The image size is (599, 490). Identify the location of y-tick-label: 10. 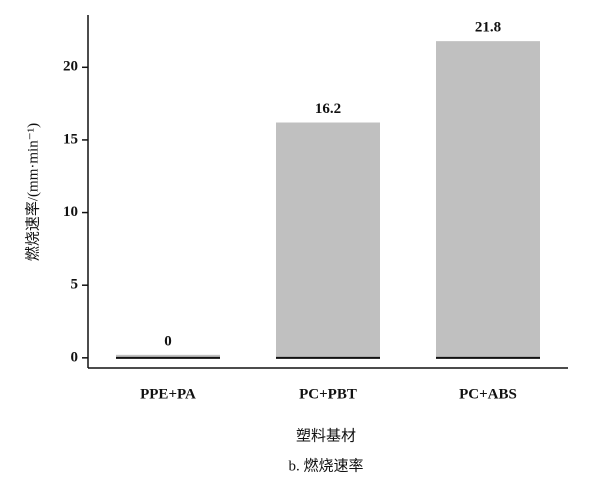
(70, 212).